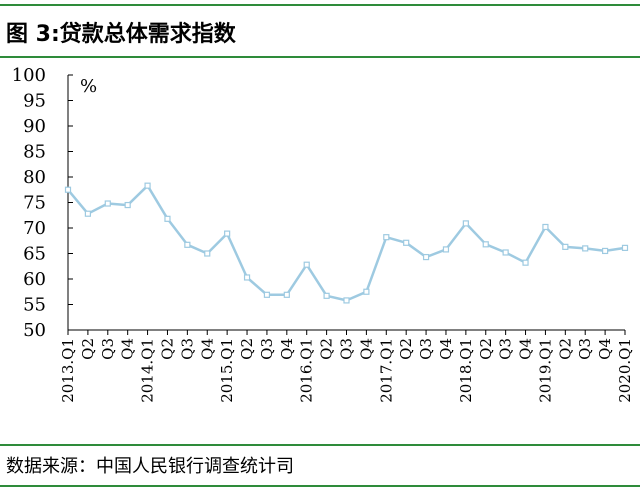 Image resolution: width=640 pixels, height=490 pixels. I want to click on title-rule, so click(320, 57).